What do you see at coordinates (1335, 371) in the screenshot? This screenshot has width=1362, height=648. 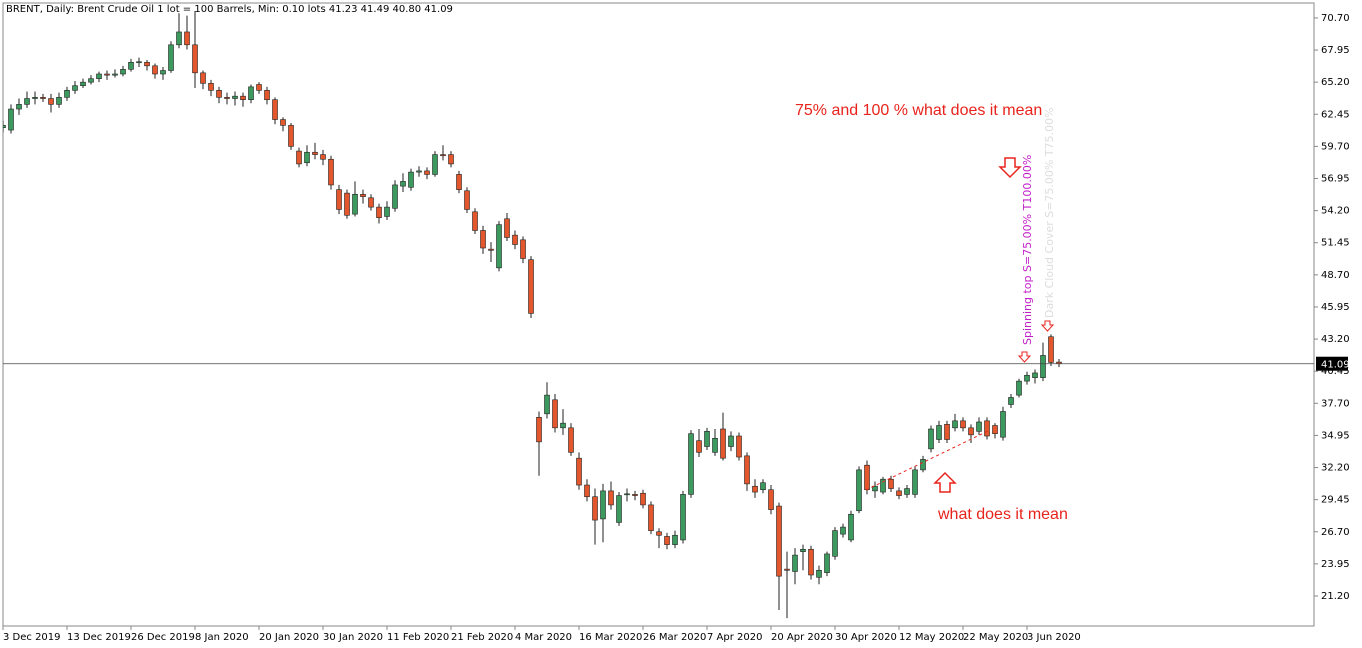 I see `y-tick-label: 40.45` at bounding box center [1335, 371].